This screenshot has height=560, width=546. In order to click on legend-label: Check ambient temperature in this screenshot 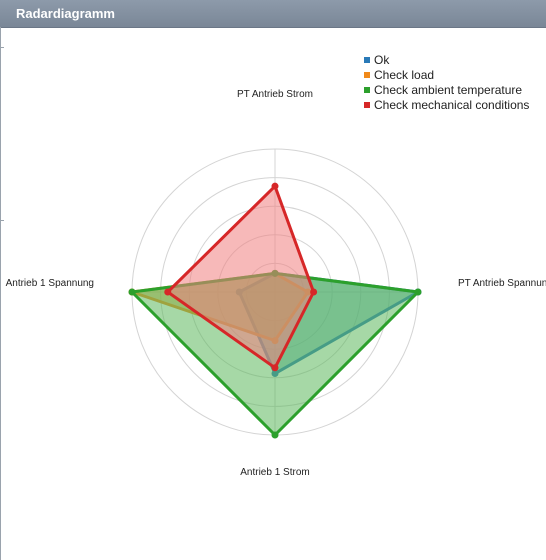, I will do `click(448, 90)`.